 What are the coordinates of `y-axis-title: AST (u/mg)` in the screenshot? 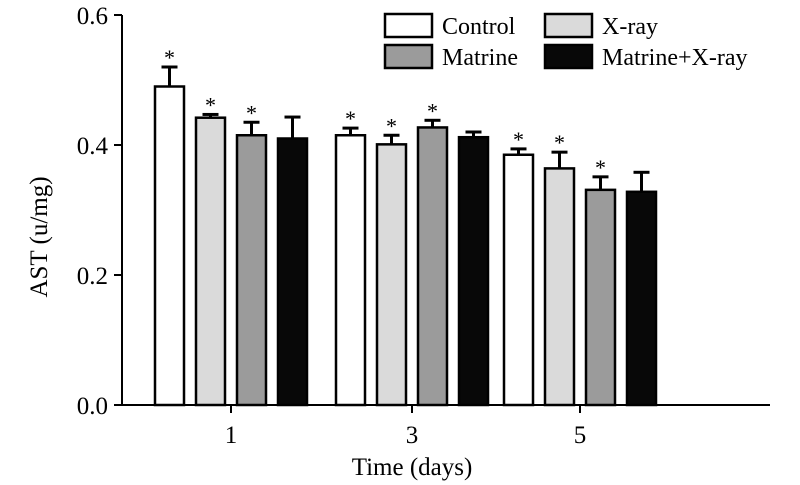 It's located at (39, 236).